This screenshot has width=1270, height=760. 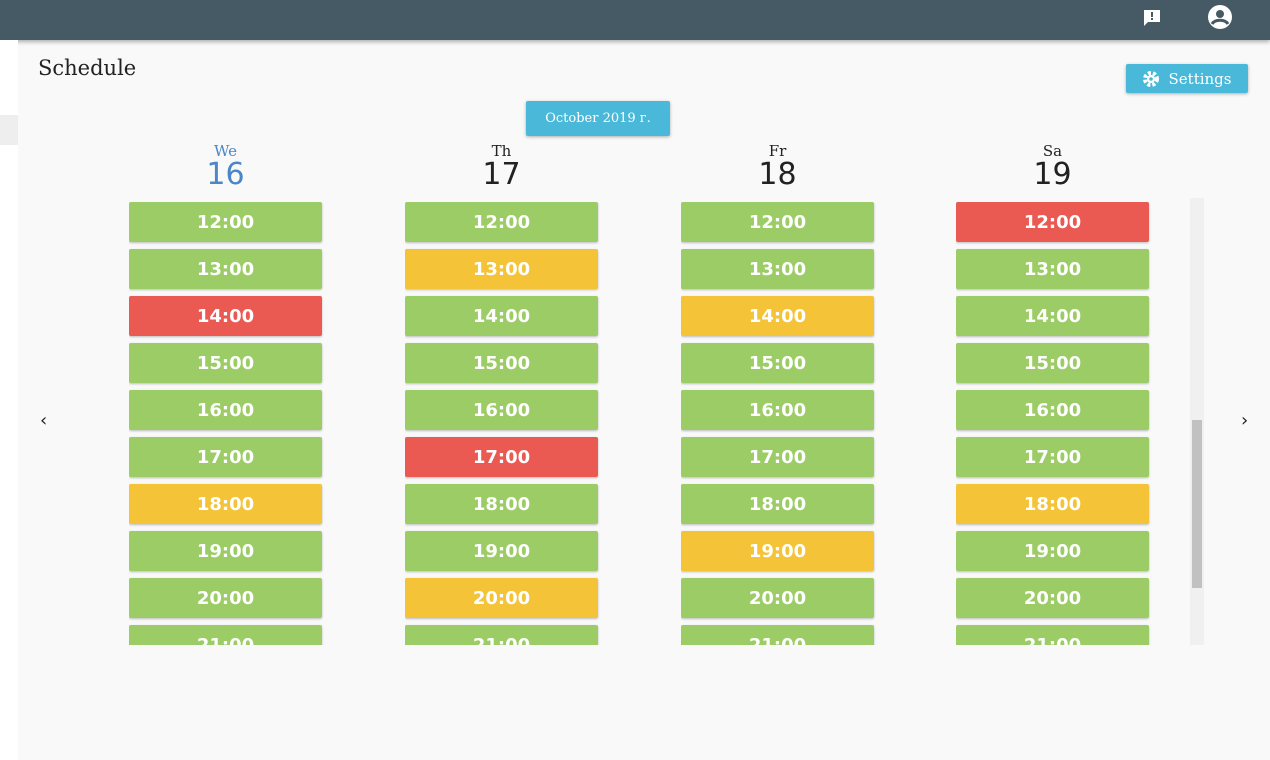 I want to click on month-label: October 2019 г., so click(x=598, y=118).